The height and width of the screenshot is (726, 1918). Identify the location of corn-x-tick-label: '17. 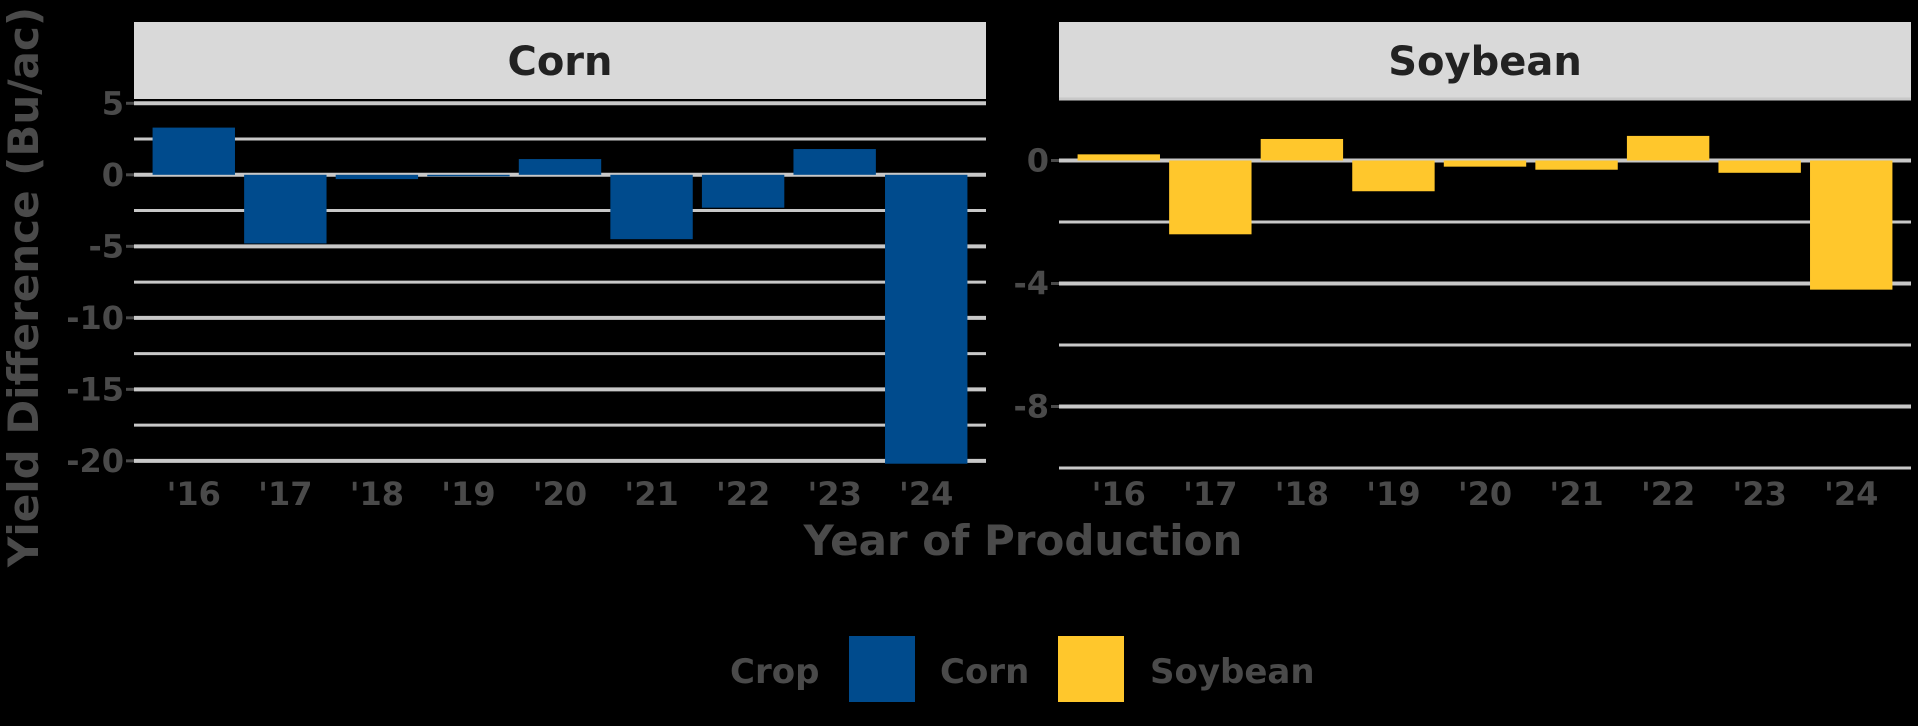
(285, 494).